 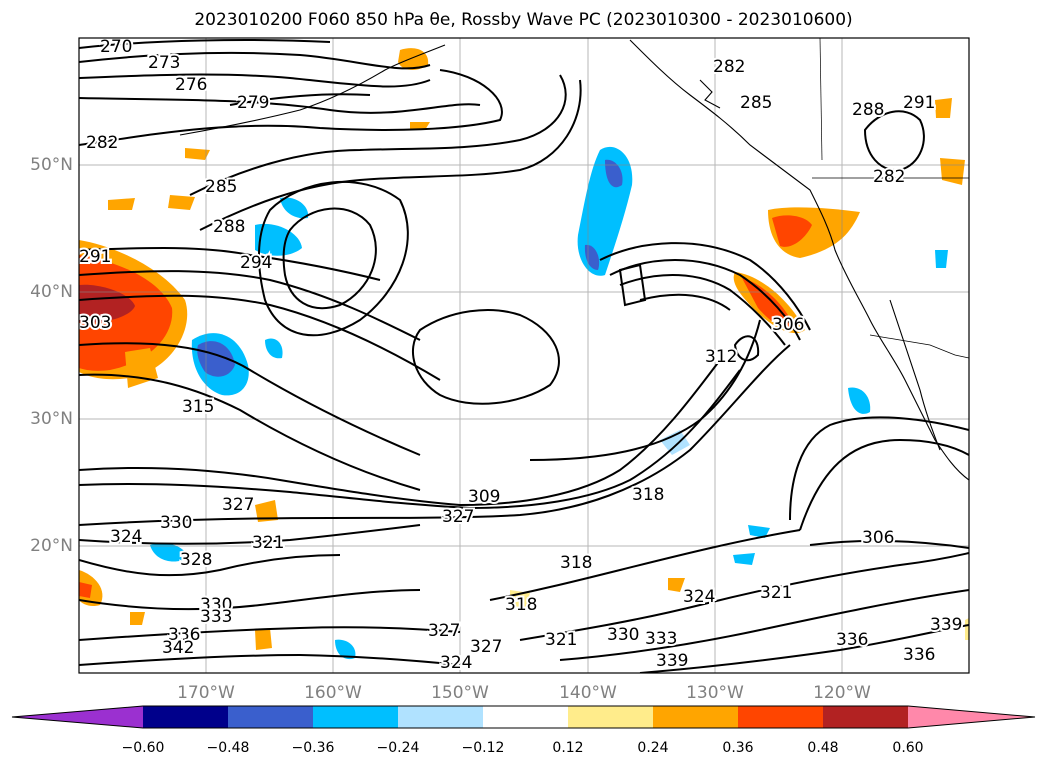 What do you see at coordinates (198, 407) in the screenshot?
I see `contour-label: 315` at bounding box center [198, 407].